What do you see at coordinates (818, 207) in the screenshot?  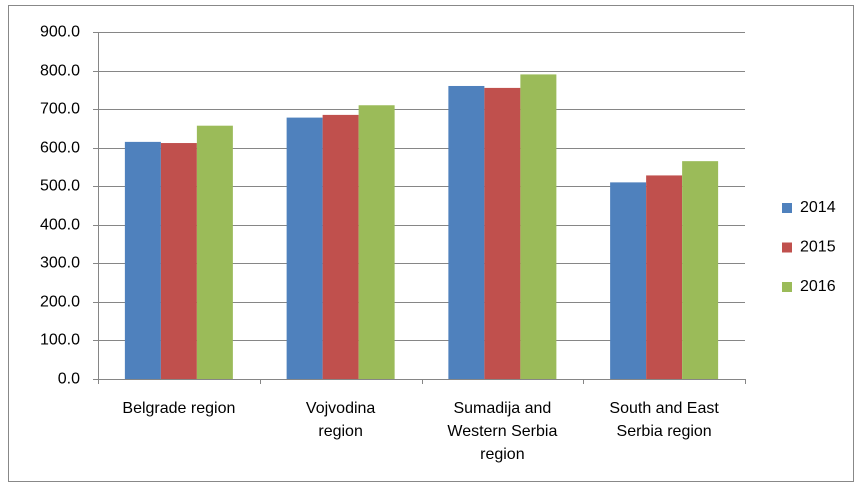 I see `legend-label: 2014` at bounding box center [818, 207].